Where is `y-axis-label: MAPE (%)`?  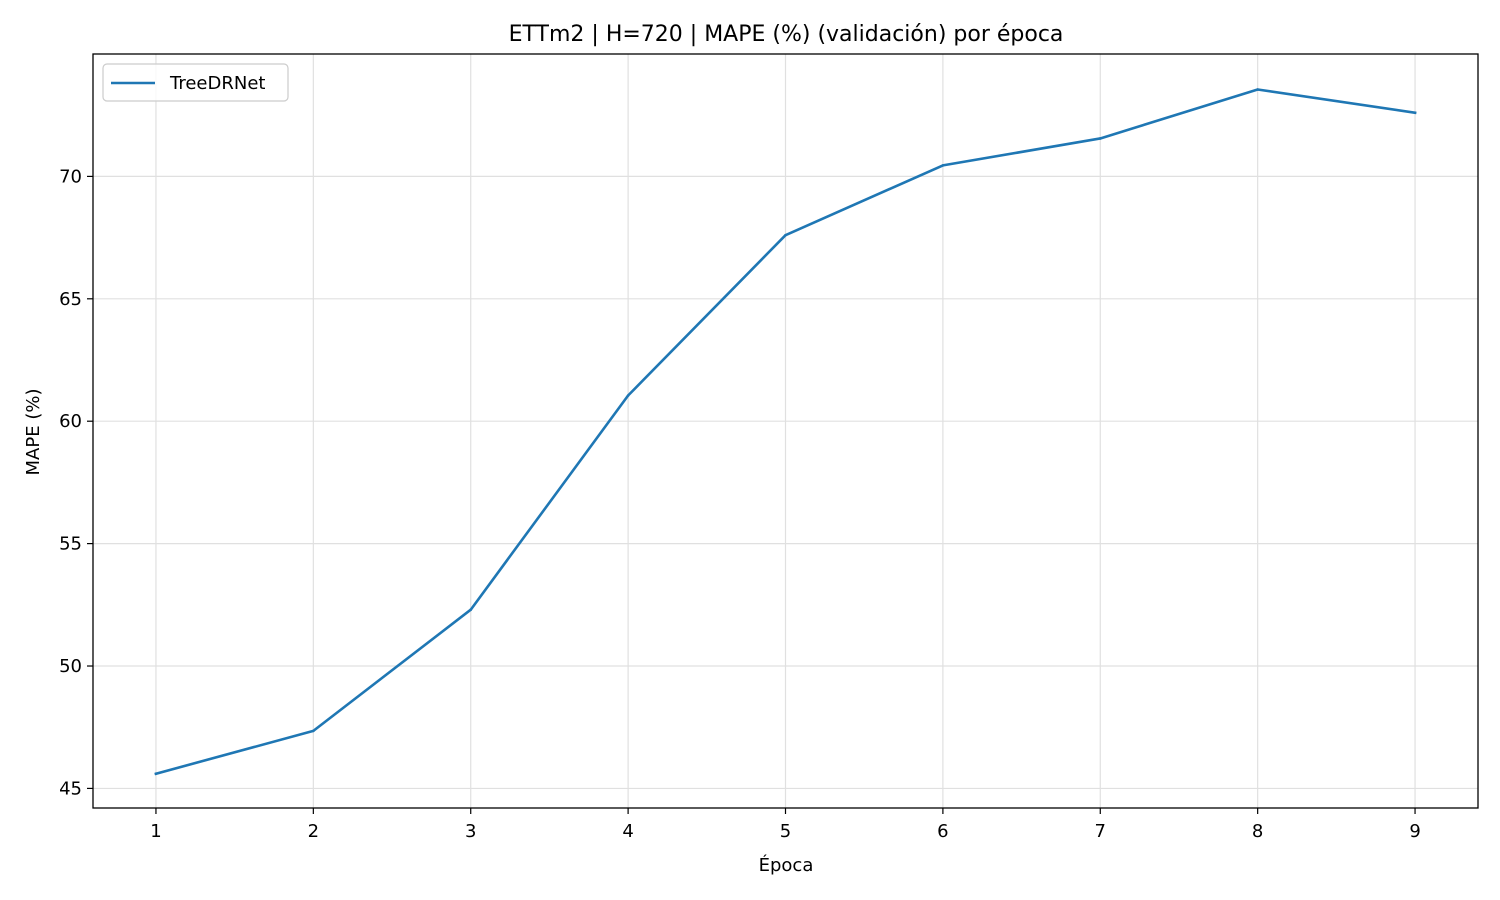 y-axis-label: MAPE (%) is located at coordinates (33, 432).